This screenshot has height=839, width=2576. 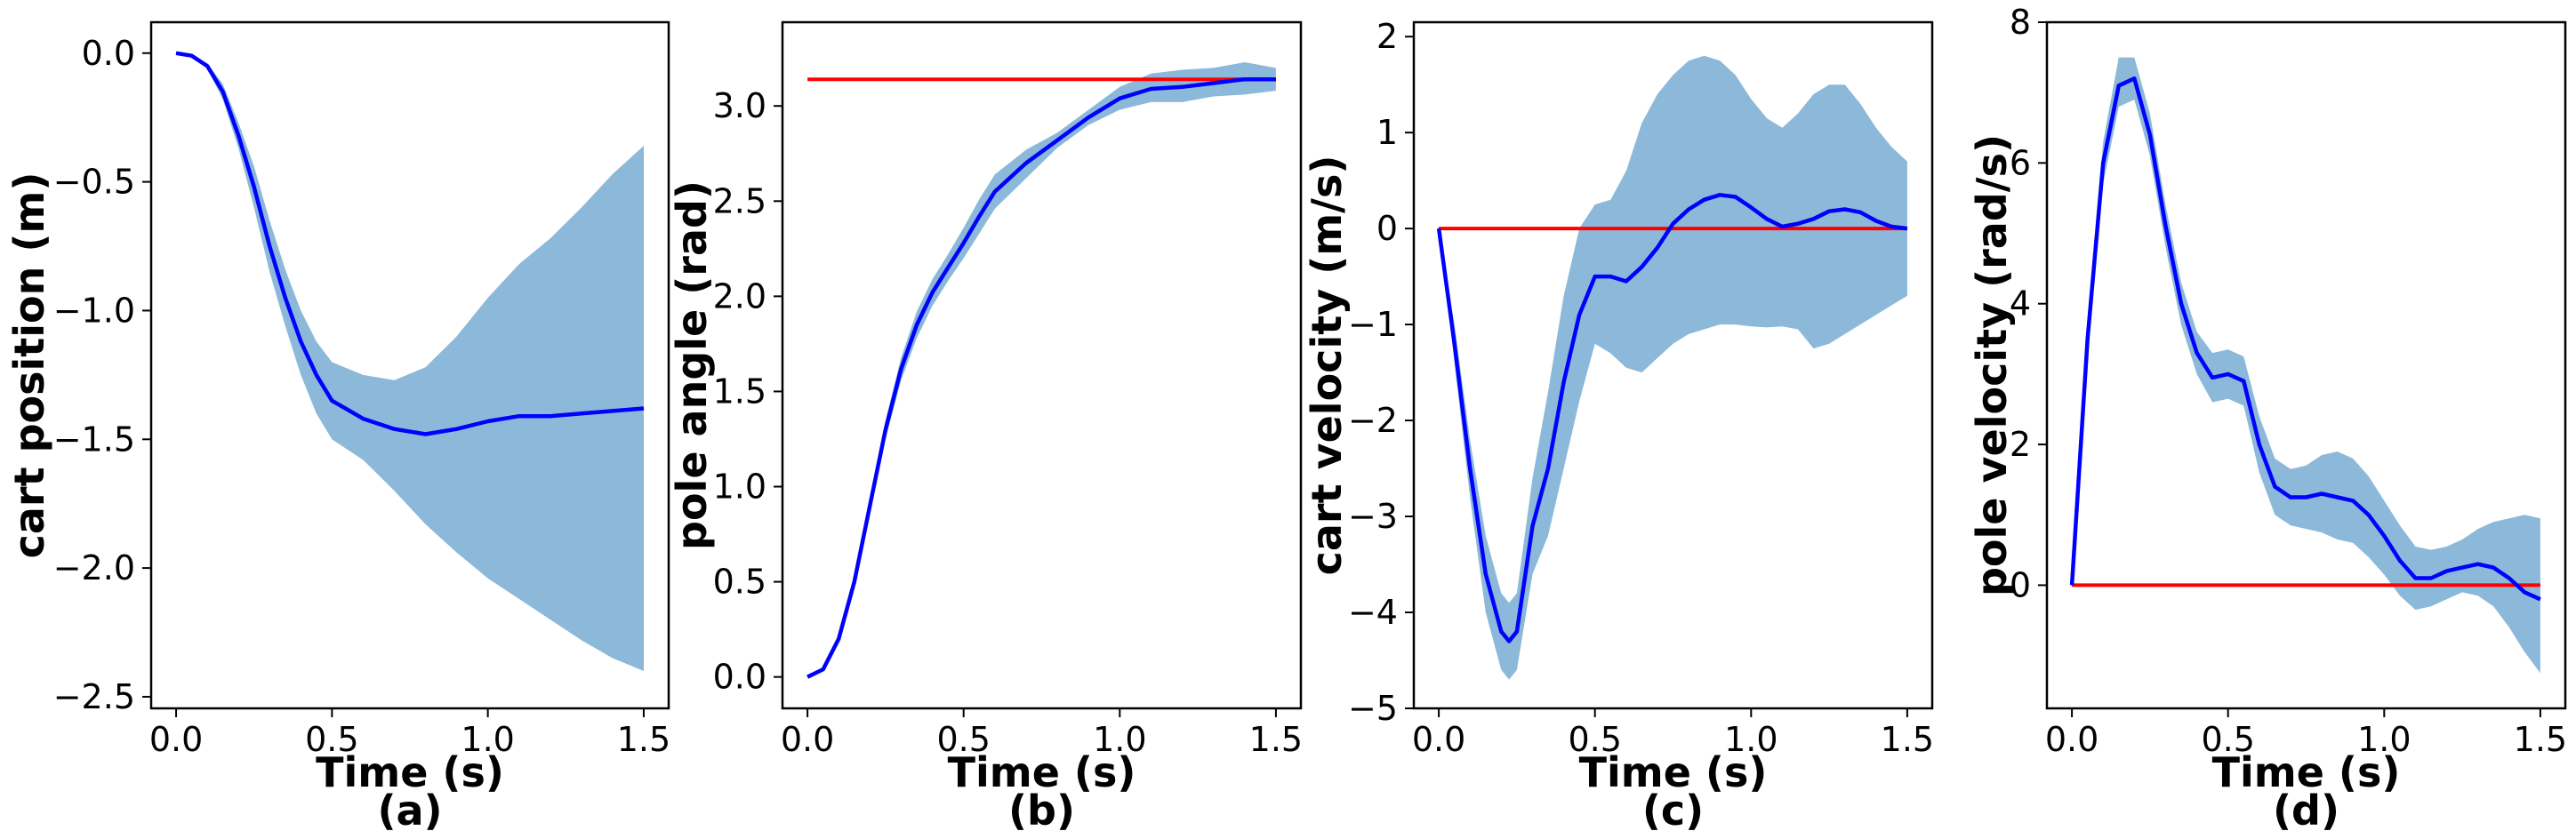 I want to click on y-tick-label: 4, so click(x=2020, y=304).